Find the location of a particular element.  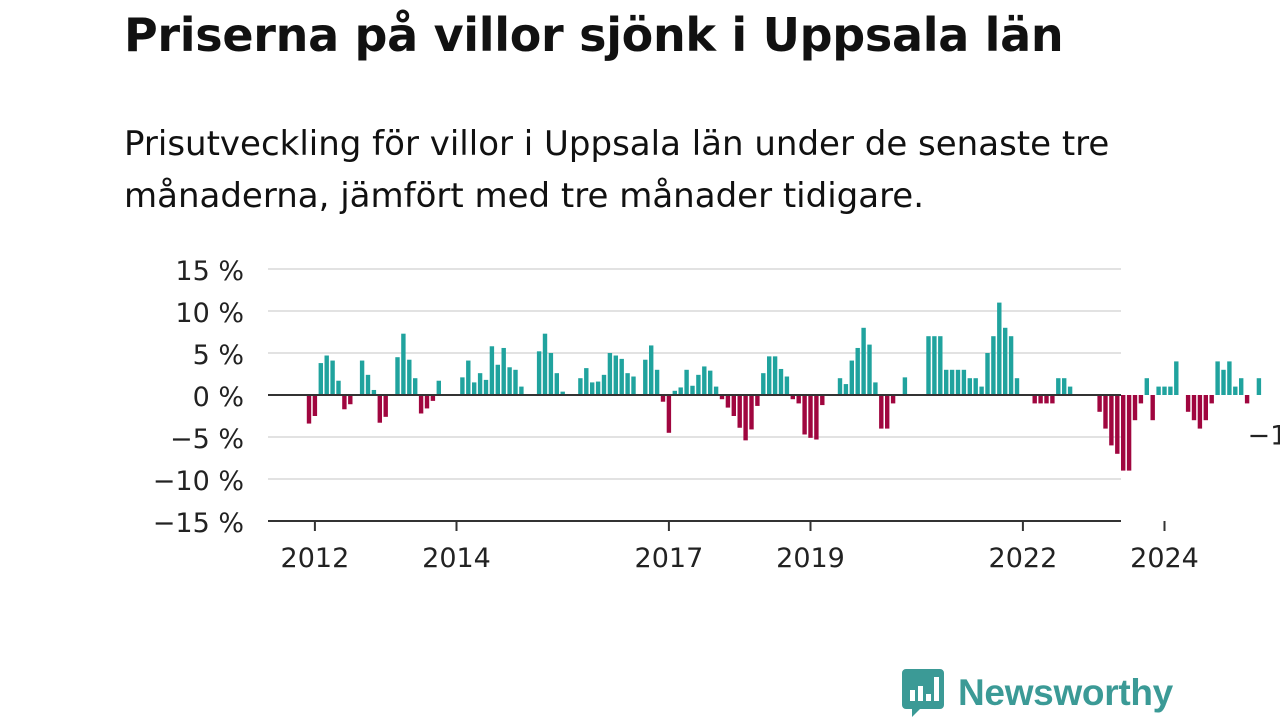

x-tick-label: 2024 is located at coordinates (1164, 558).